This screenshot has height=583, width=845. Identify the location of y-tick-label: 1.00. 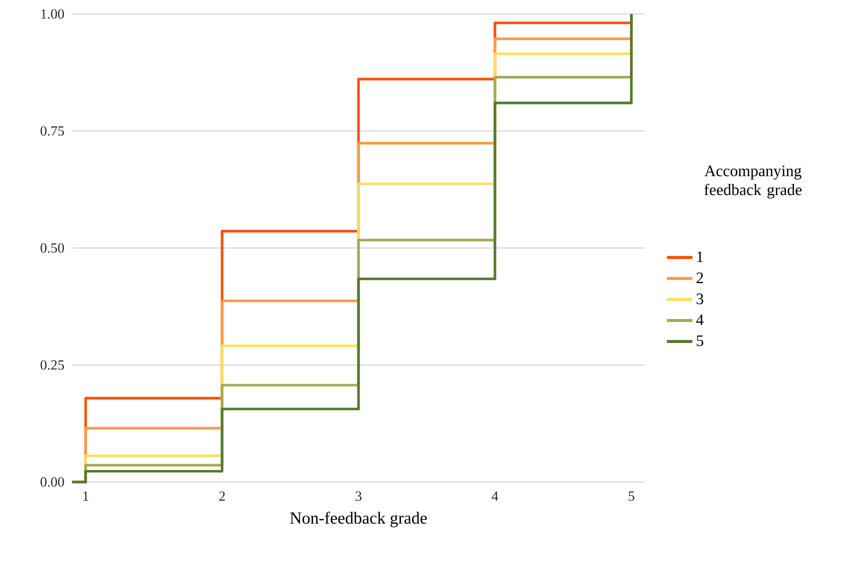
(52, 14).